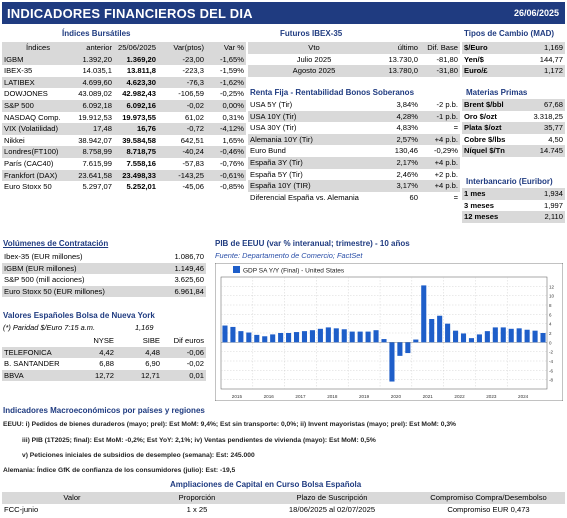  I want to click on bond-change: -0,29%, so click(445, 151).